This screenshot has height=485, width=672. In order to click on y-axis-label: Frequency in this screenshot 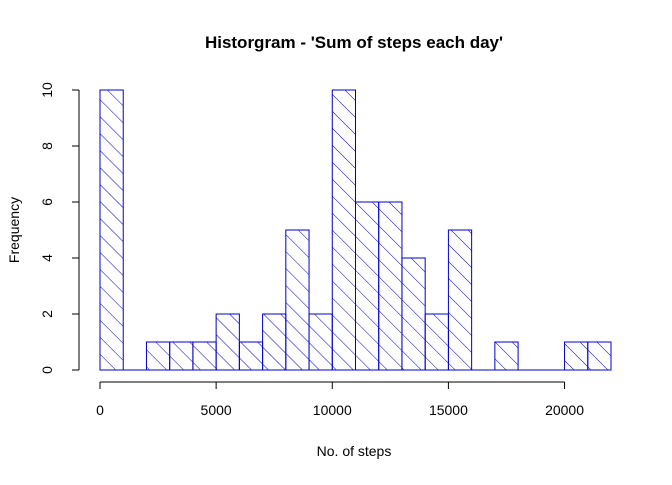, I will do `click(14, 230)`.